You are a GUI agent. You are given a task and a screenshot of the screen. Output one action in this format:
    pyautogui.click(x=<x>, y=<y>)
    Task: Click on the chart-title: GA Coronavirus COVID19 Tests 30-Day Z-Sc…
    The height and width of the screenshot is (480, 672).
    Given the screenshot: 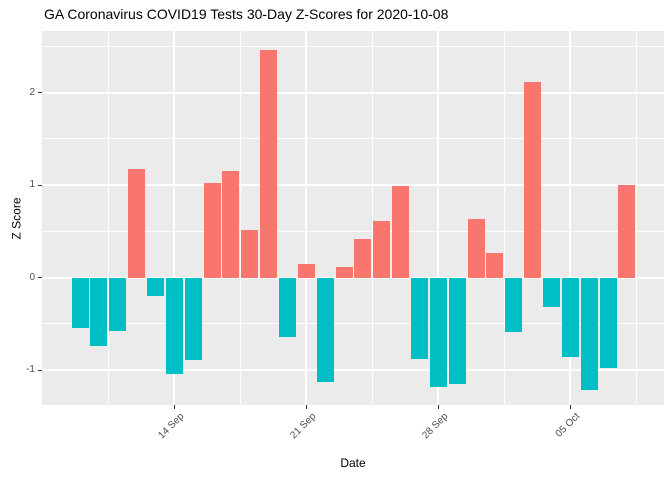 What is the action you would take?
    pyautogui.click(x=246, y=14)
    